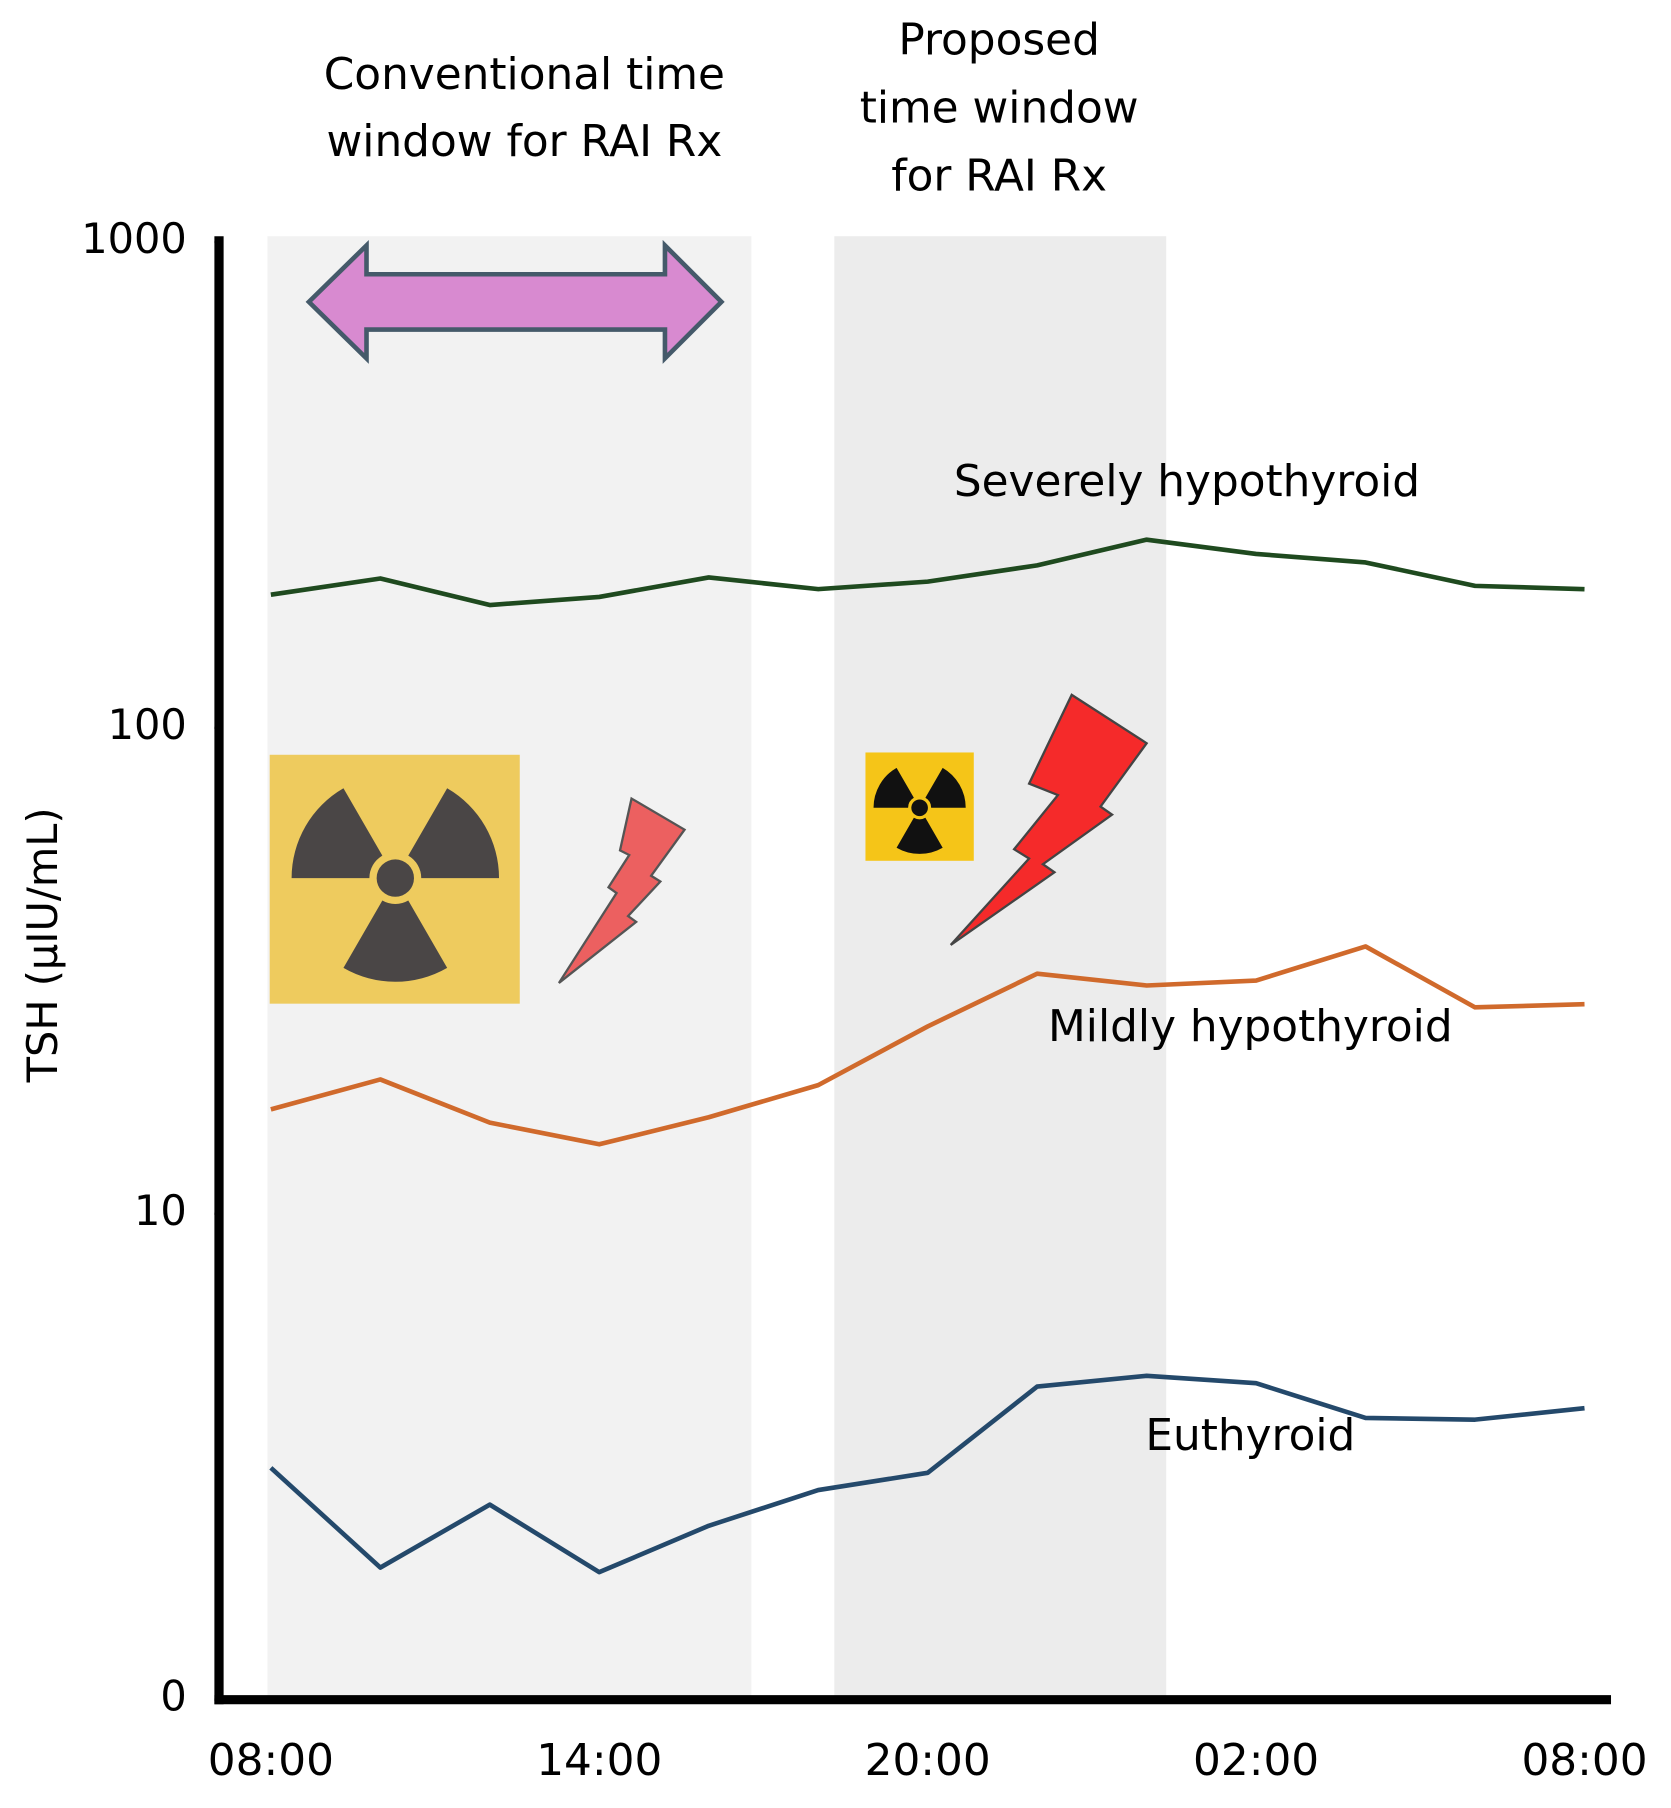 This screenshot has height=1808, width=1671. I want to click on series-label: Euthyroid, so click(1250, 1435).